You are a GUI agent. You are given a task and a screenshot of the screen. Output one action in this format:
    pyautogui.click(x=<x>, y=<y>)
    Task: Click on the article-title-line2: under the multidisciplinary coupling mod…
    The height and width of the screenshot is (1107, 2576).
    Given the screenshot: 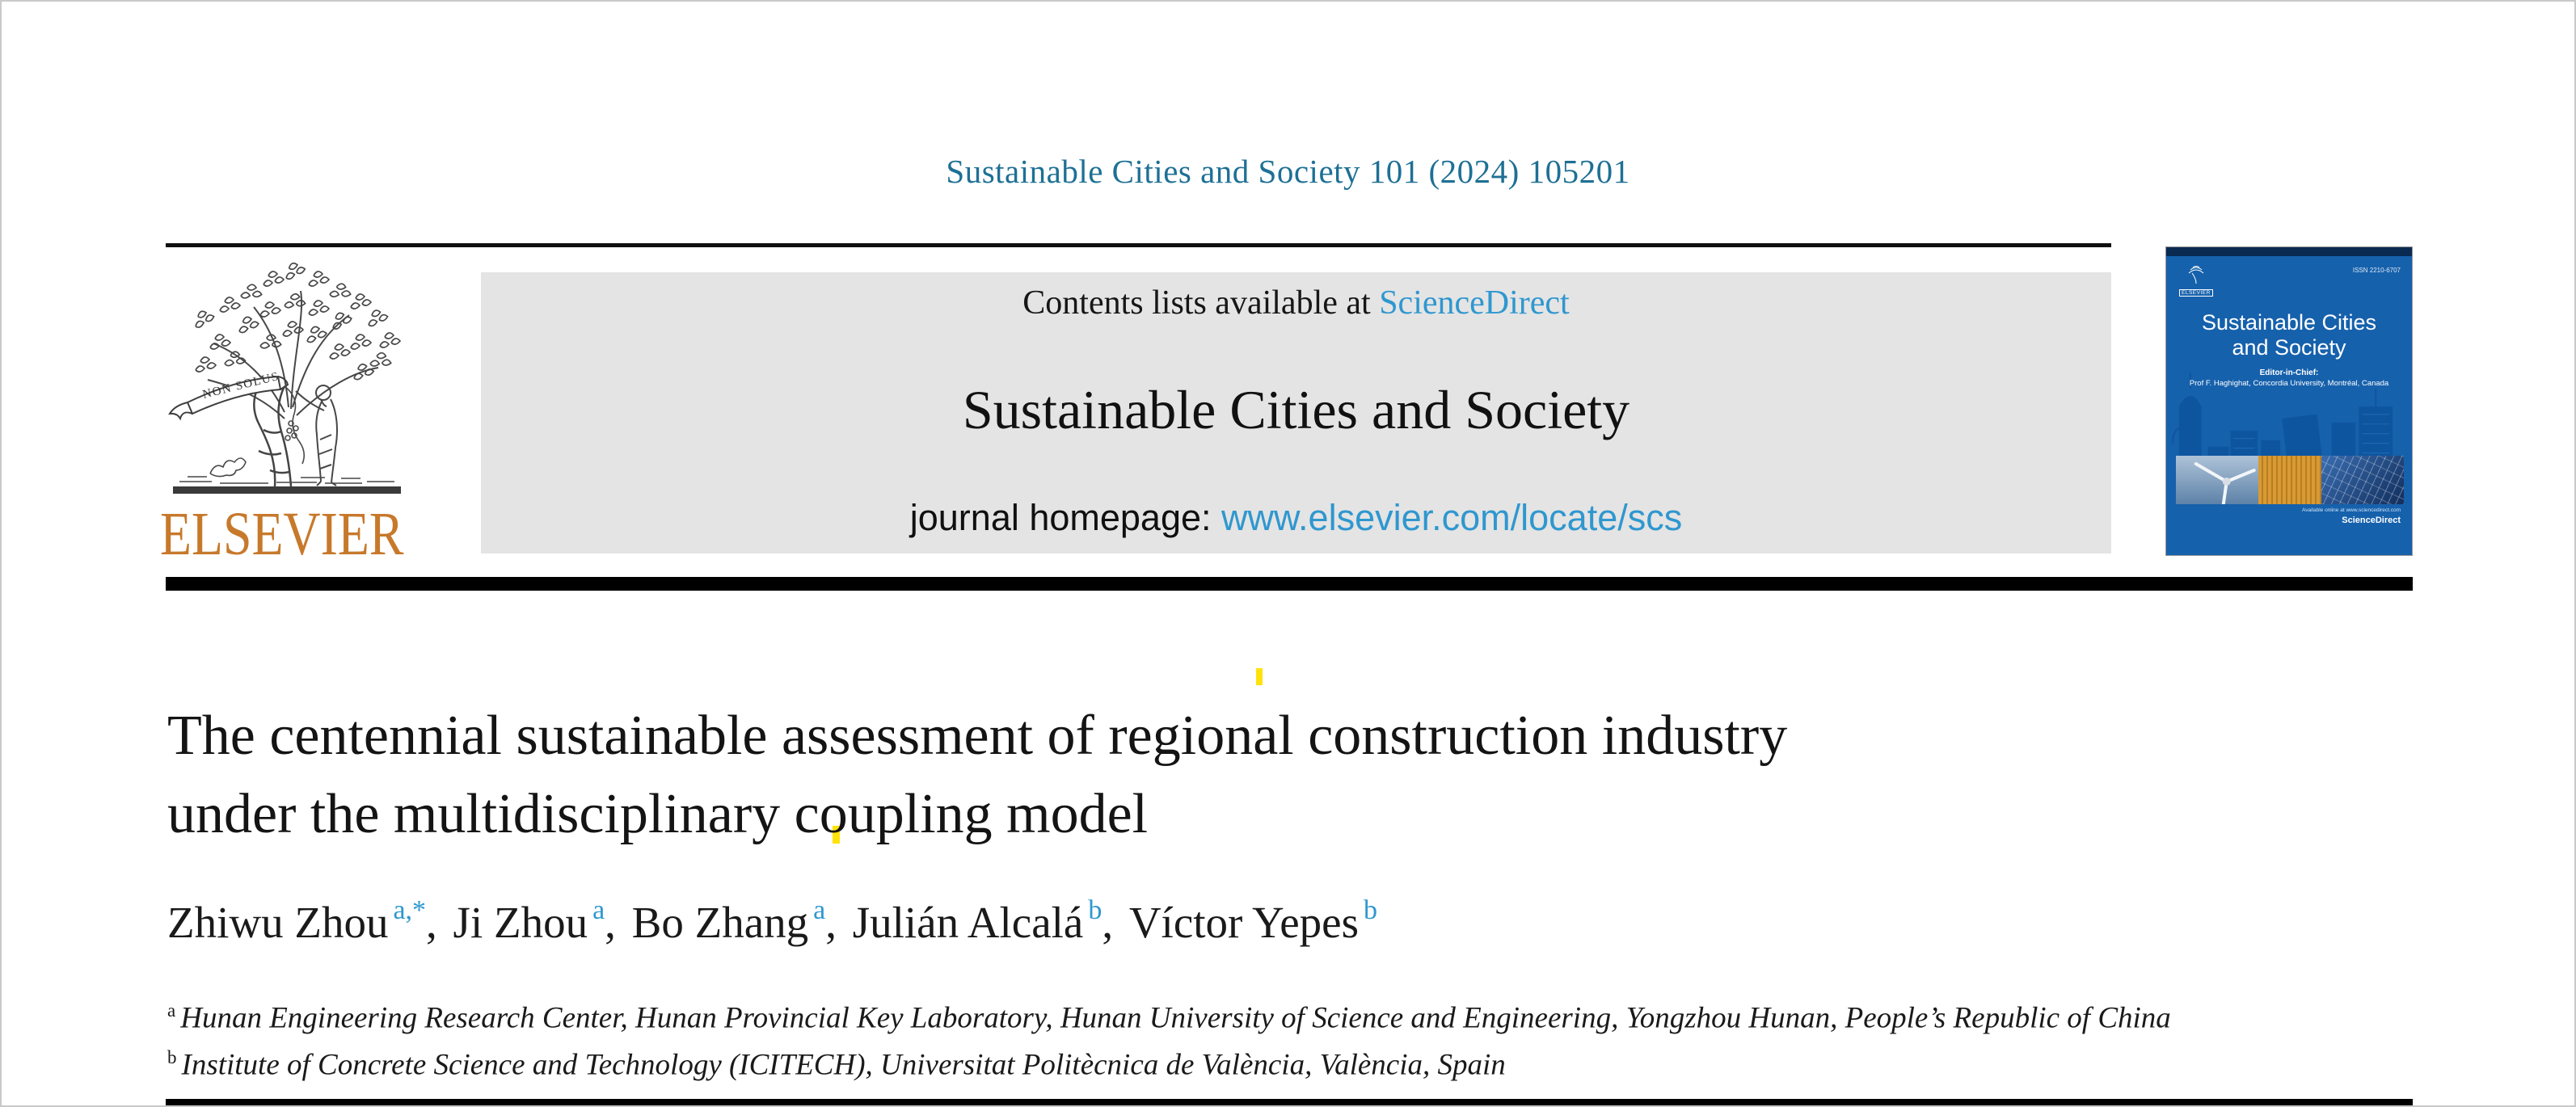 What is the action you would take?
    pyautogui.click(x=658, y=814)
    